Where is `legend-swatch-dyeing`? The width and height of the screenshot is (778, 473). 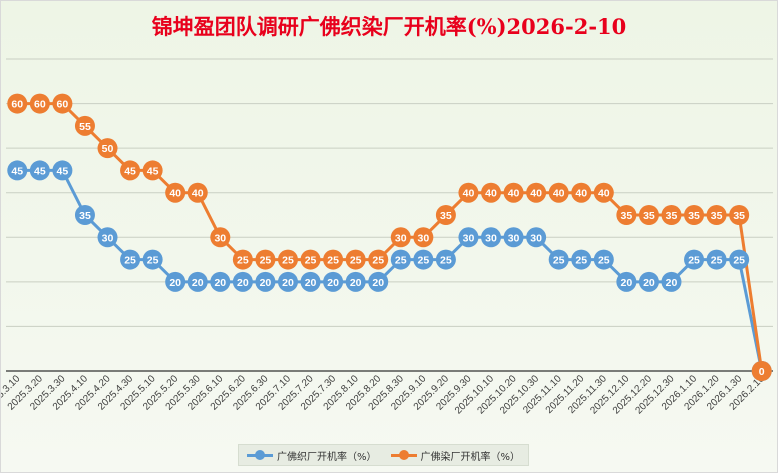 legend-swatch-dyeing is located at coordinates (403, 455).